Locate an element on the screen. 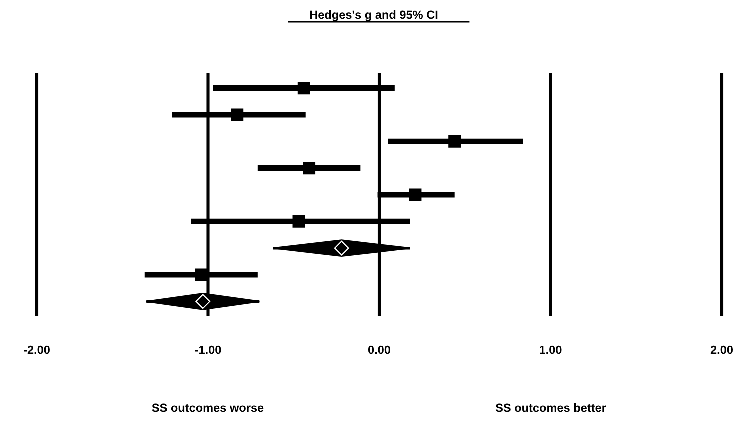 The width and height of the screenshot is (748, 422). x-tick-label: 2.00 is located at coordinates (722, 350).